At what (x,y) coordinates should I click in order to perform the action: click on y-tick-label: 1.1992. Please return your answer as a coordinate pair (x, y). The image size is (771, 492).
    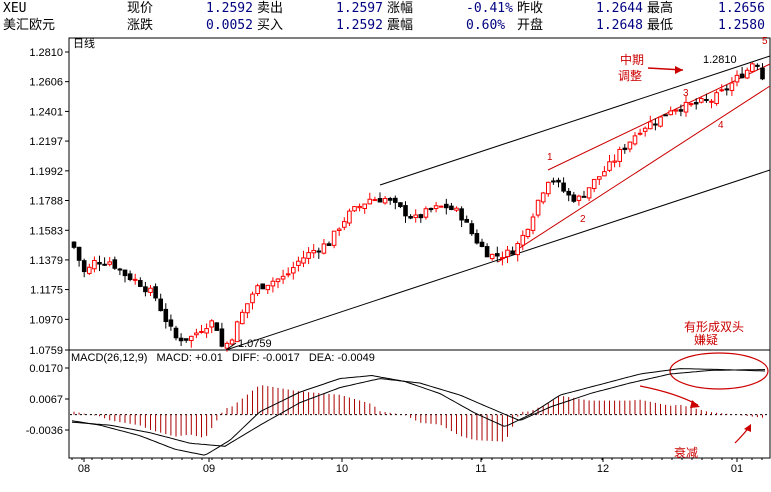
    Looking at the image, I should click on (46, 172).